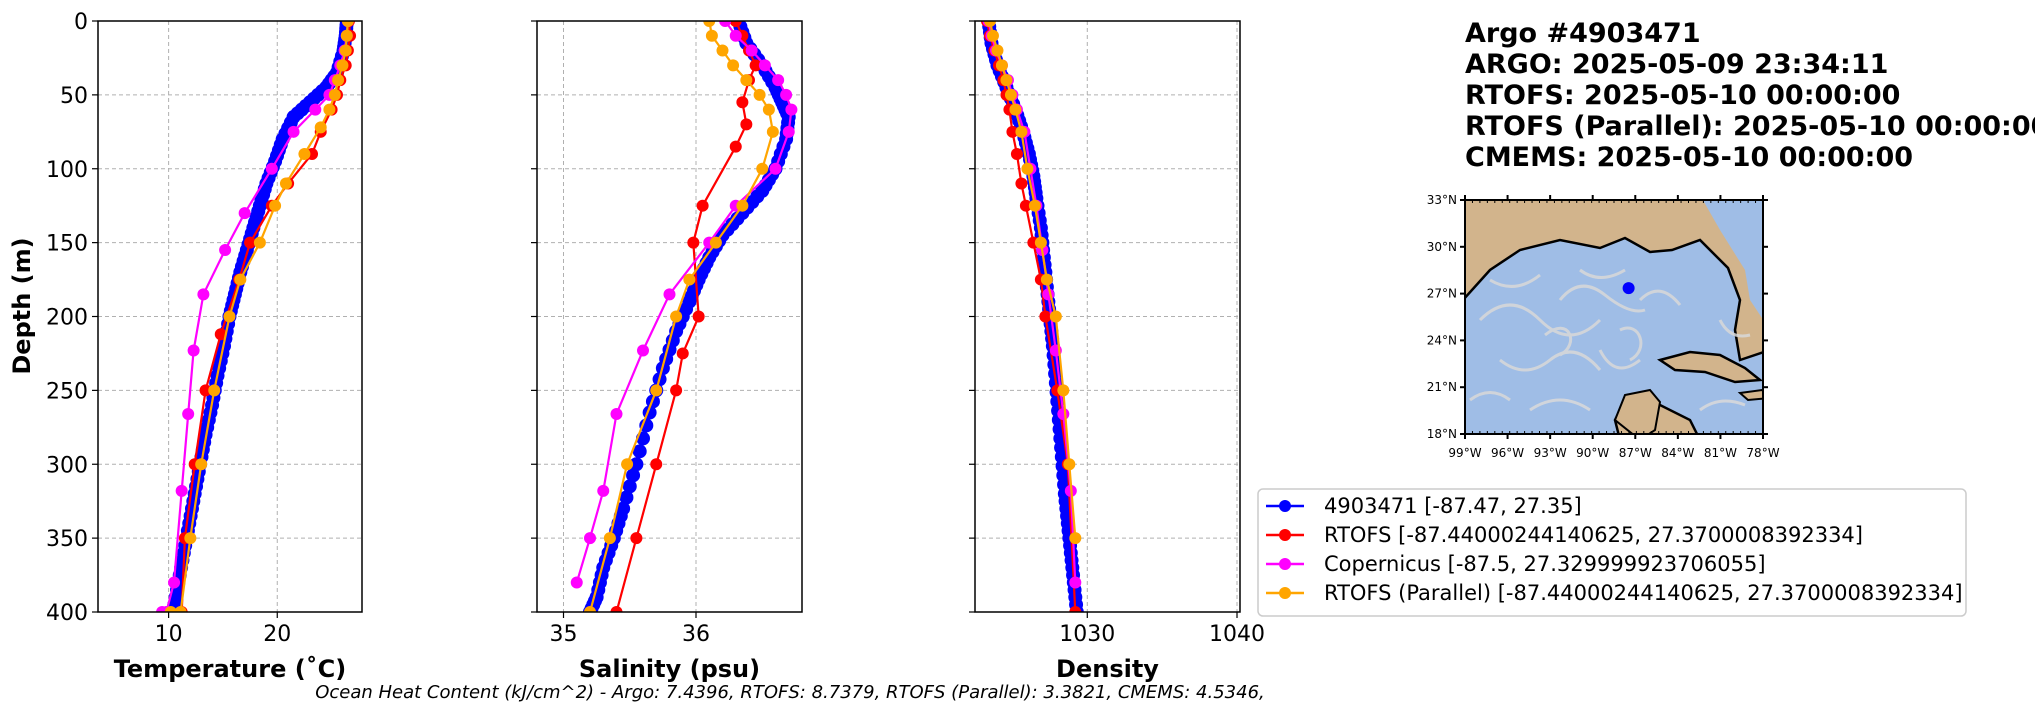 Image resolution: width=2035 pixels, height=712 pixels. I want to click on map-lon-label: 99°W, so click(1464, 453).